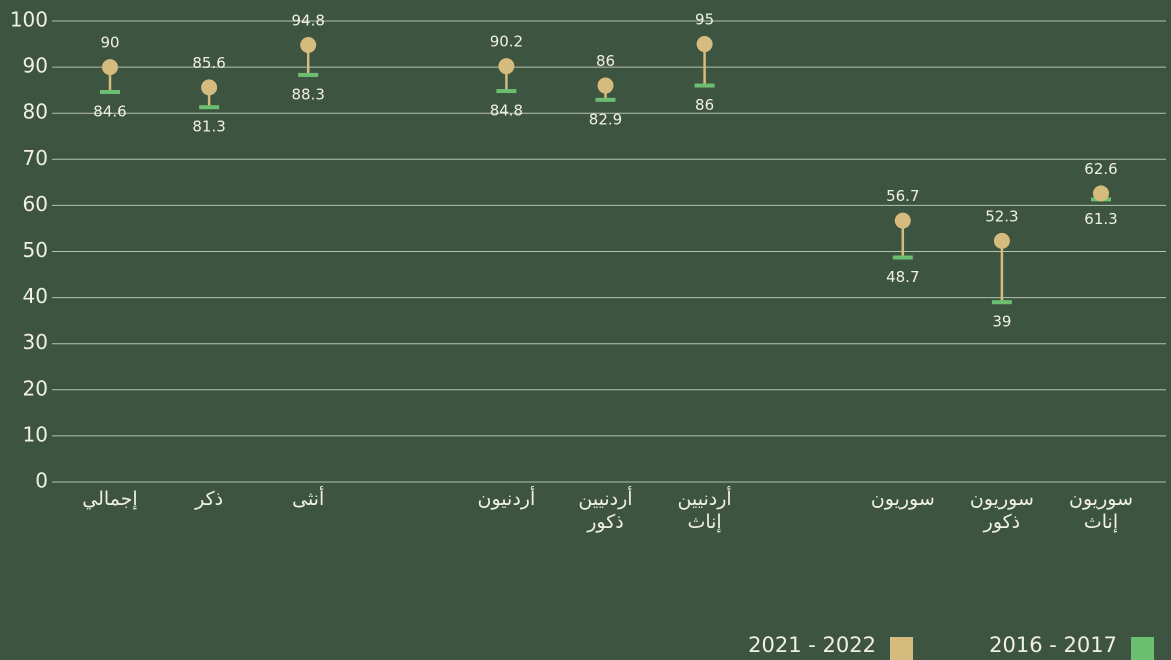 The image size is (1171, 660). What do you see at coordinates (1001, 322) in the screenshot?
I see `value-label: 39` at bounding box center [1001, 322].